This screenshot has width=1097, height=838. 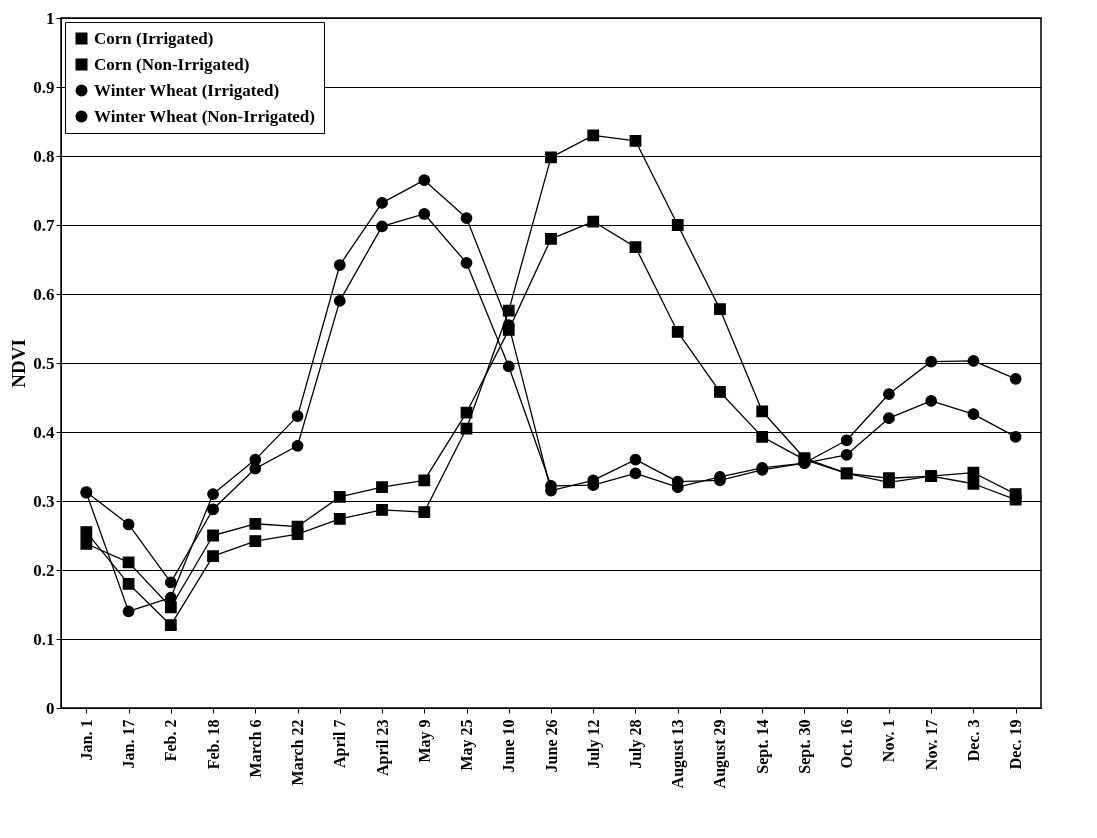 What do you see at coordinates (44, 570) in the screenshot?
I see `y-tick-label: 0.2` at bounding box center [44, 570].